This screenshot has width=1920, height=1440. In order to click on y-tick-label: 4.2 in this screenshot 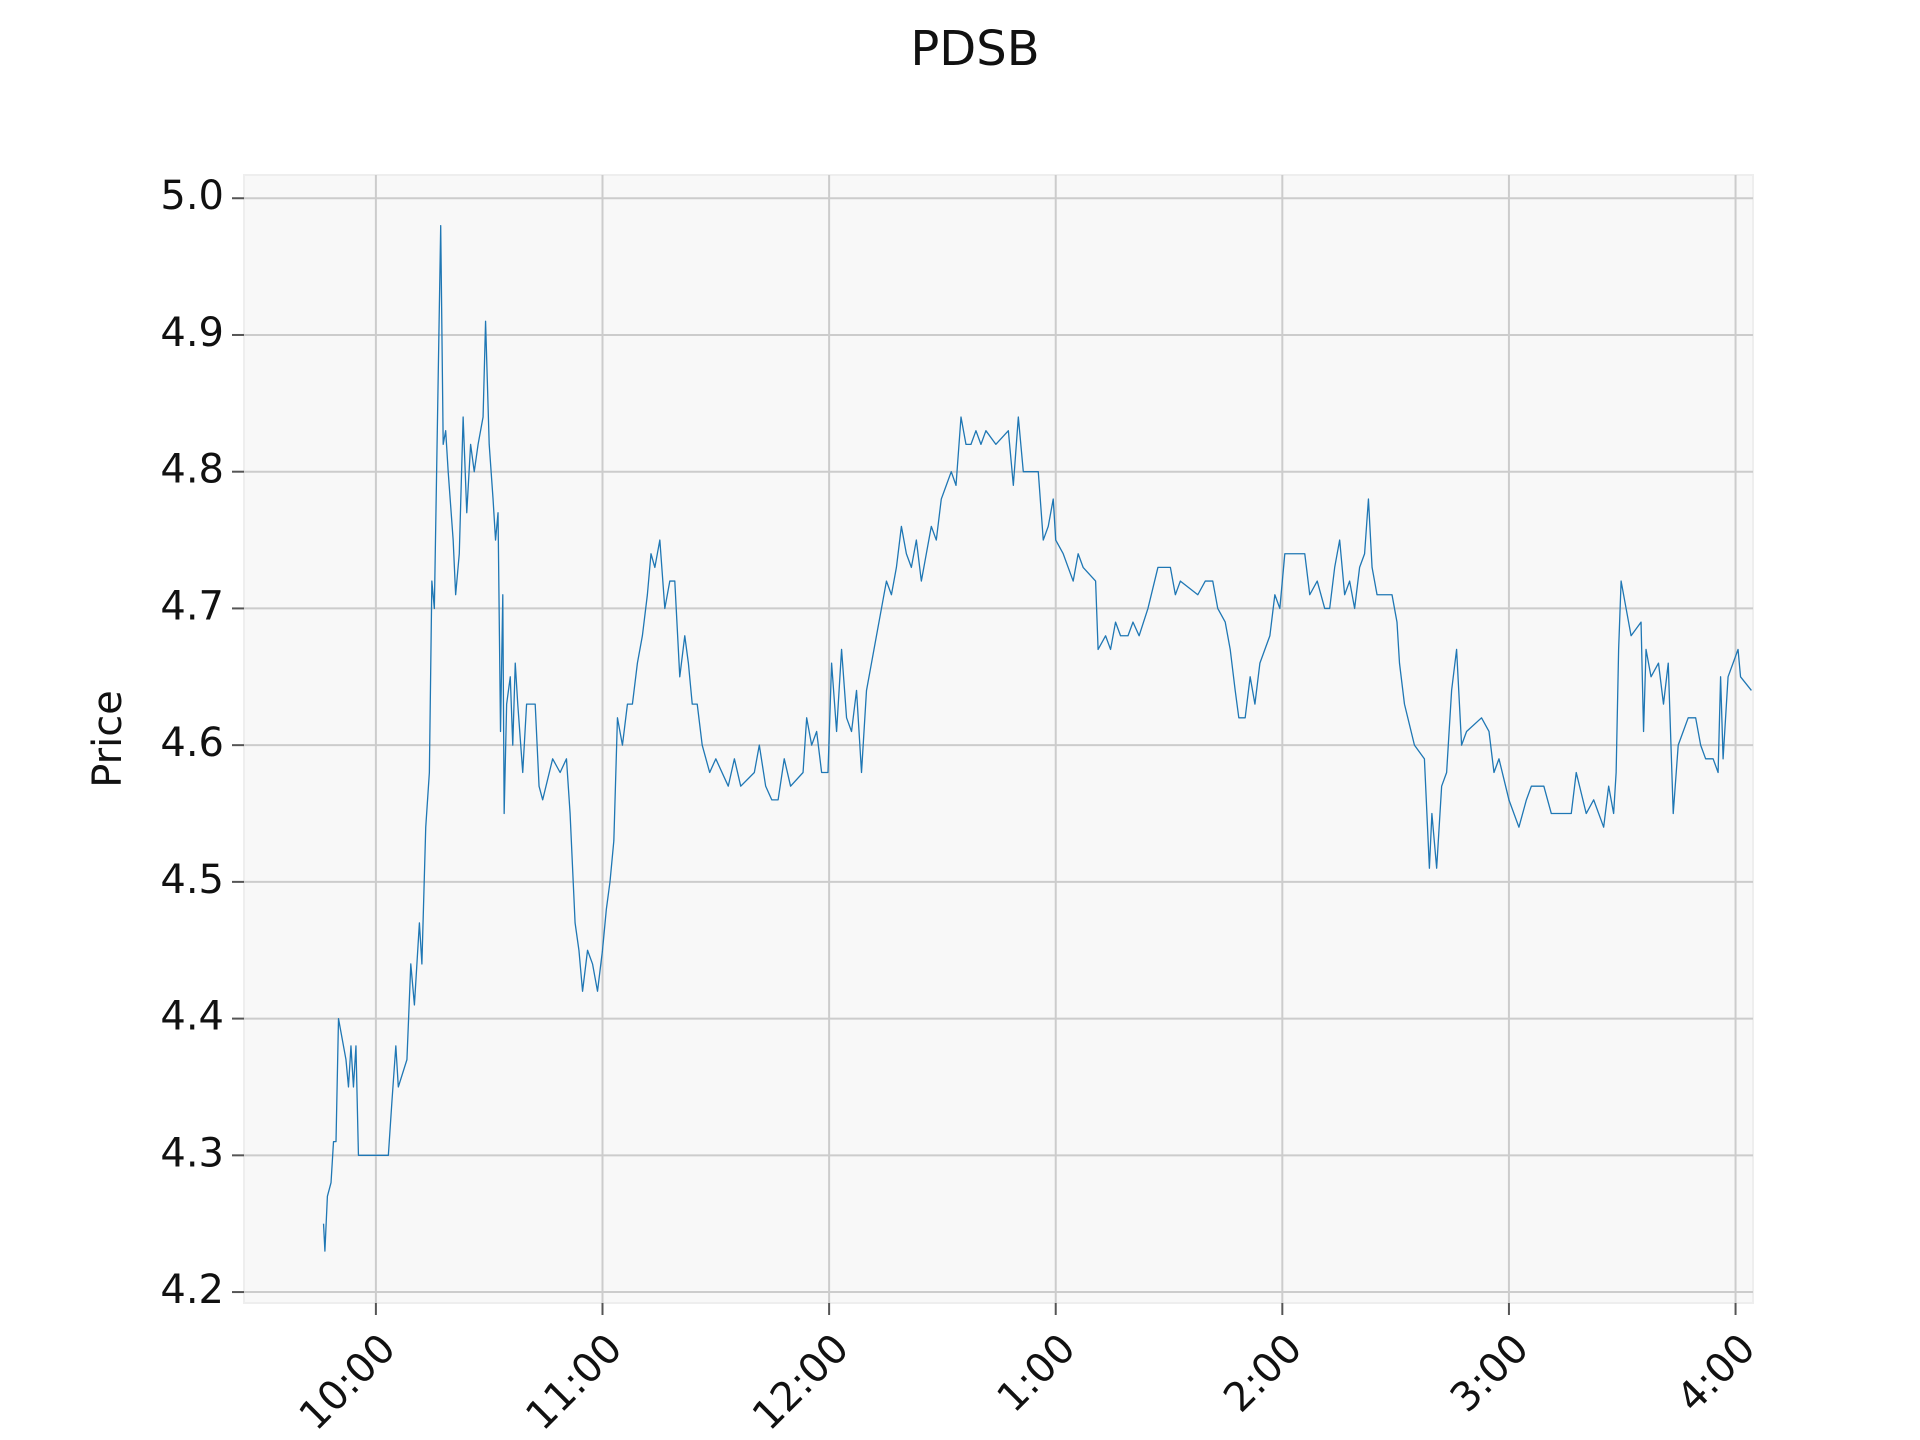, I will do `click(192, 1290)`.